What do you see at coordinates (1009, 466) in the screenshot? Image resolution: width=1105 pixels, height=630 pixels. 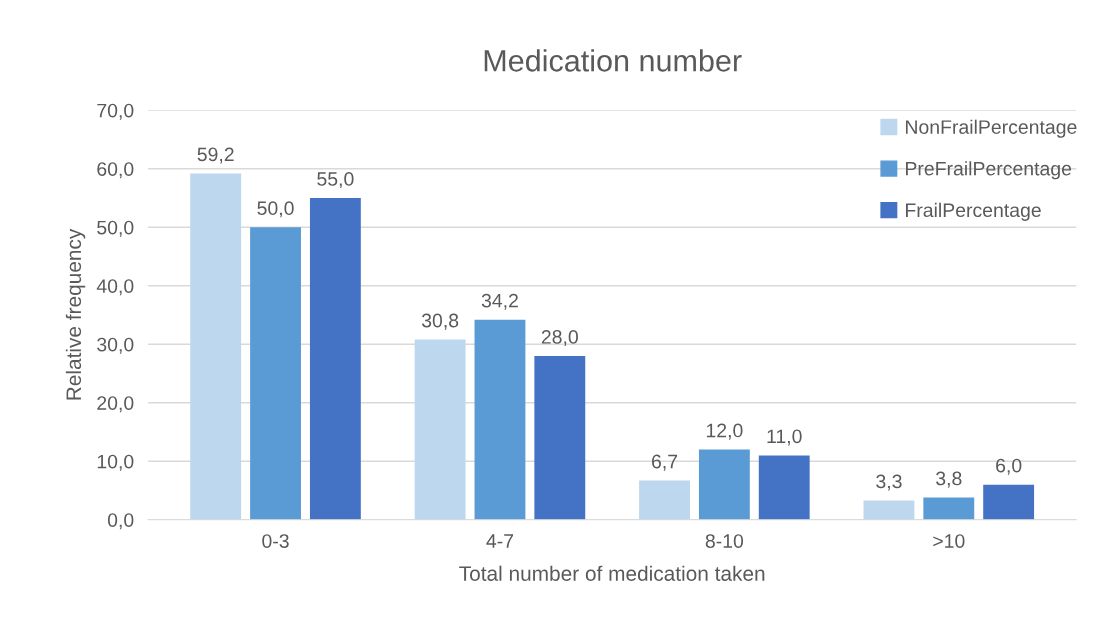 I see `data-label: 6,0` at bounding box center [1009, 466].